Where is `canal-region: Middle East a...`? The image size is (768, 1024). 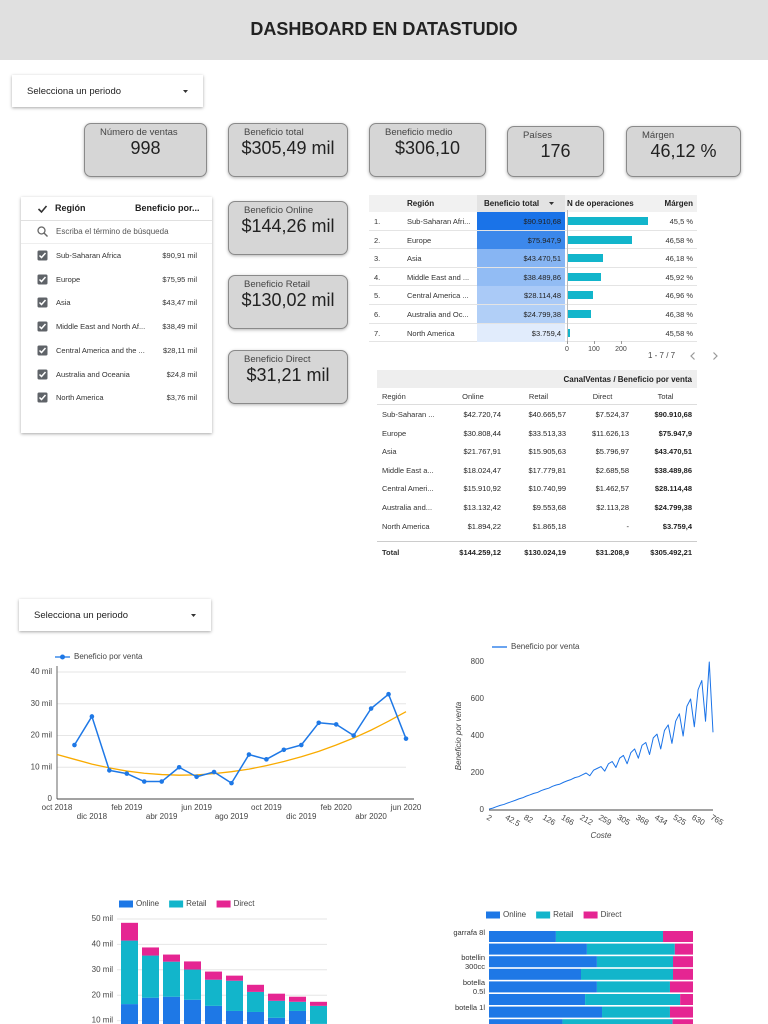 canal-region: Middle East a... is located at coordinates (408, 470).